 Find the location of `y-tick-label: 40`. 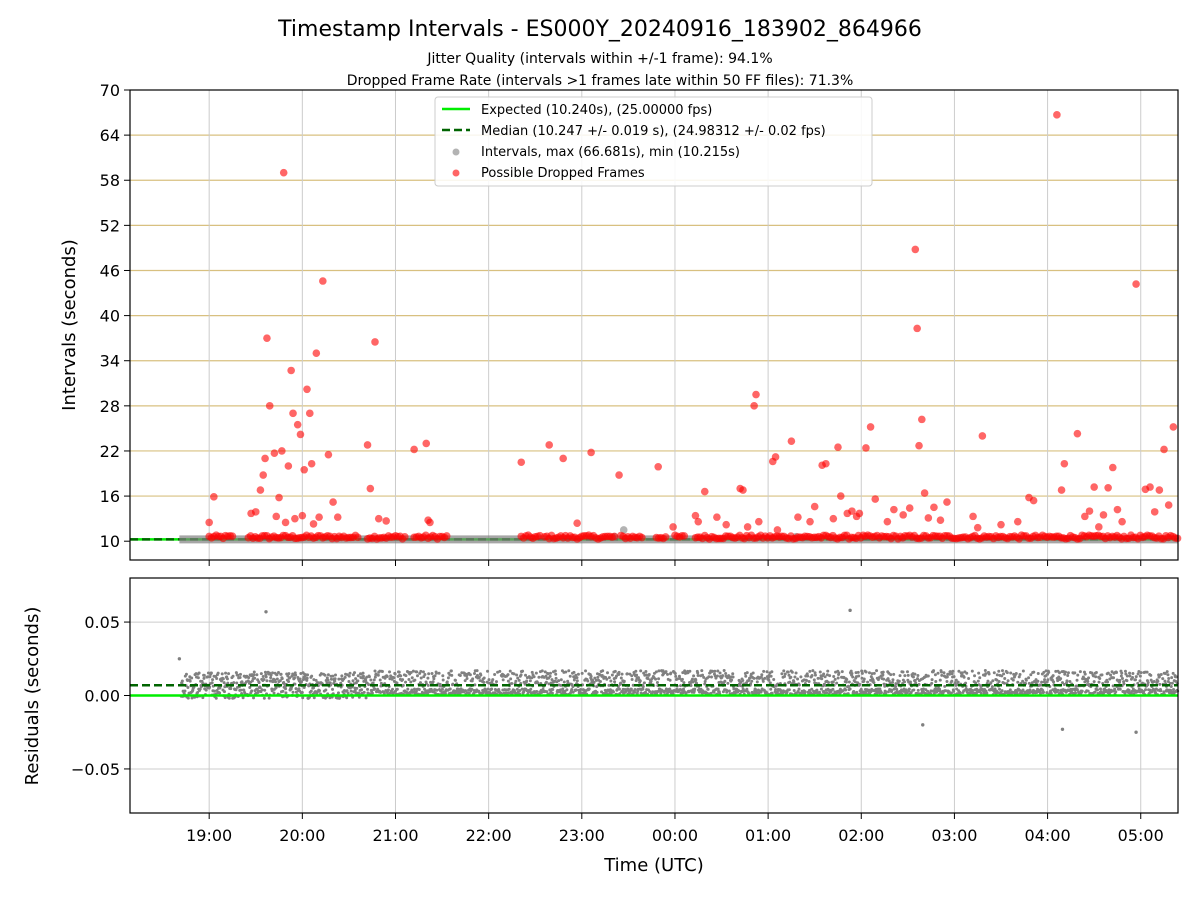

y-tick-label: 40 is located at coordinates (110, 316).